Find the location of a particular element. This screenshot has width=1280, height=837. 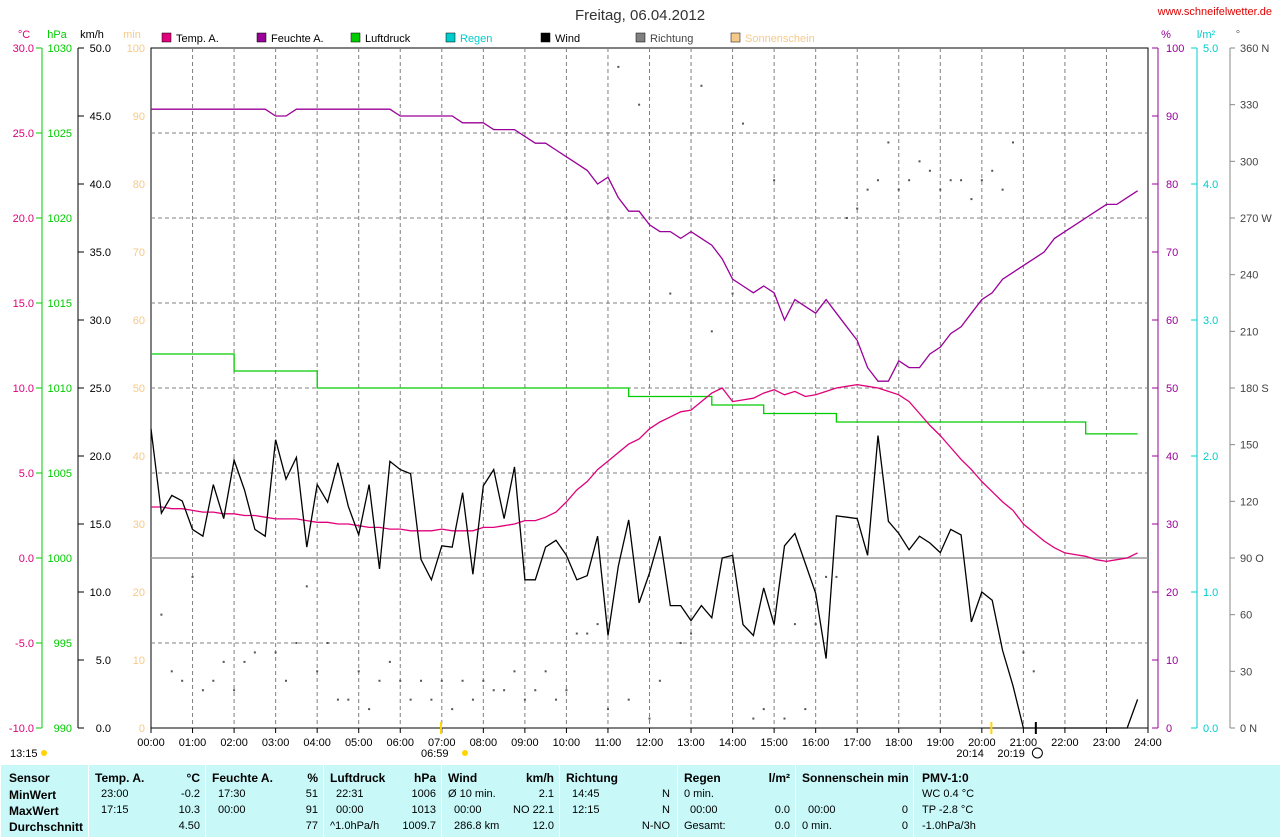

rain-total-val: 0.0 is located at coordinates (782, 826).